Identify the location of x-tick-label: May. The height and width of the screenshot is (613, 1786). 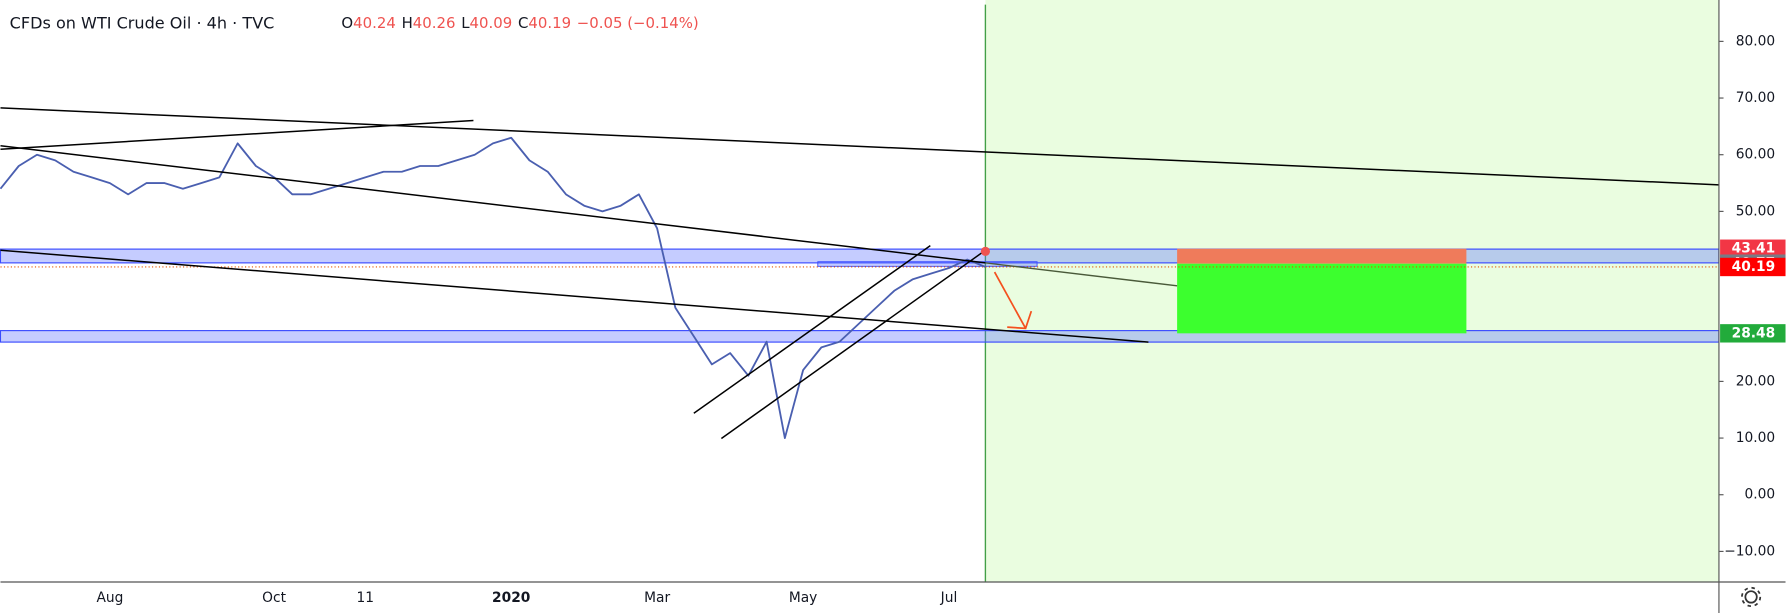
(803, 598).